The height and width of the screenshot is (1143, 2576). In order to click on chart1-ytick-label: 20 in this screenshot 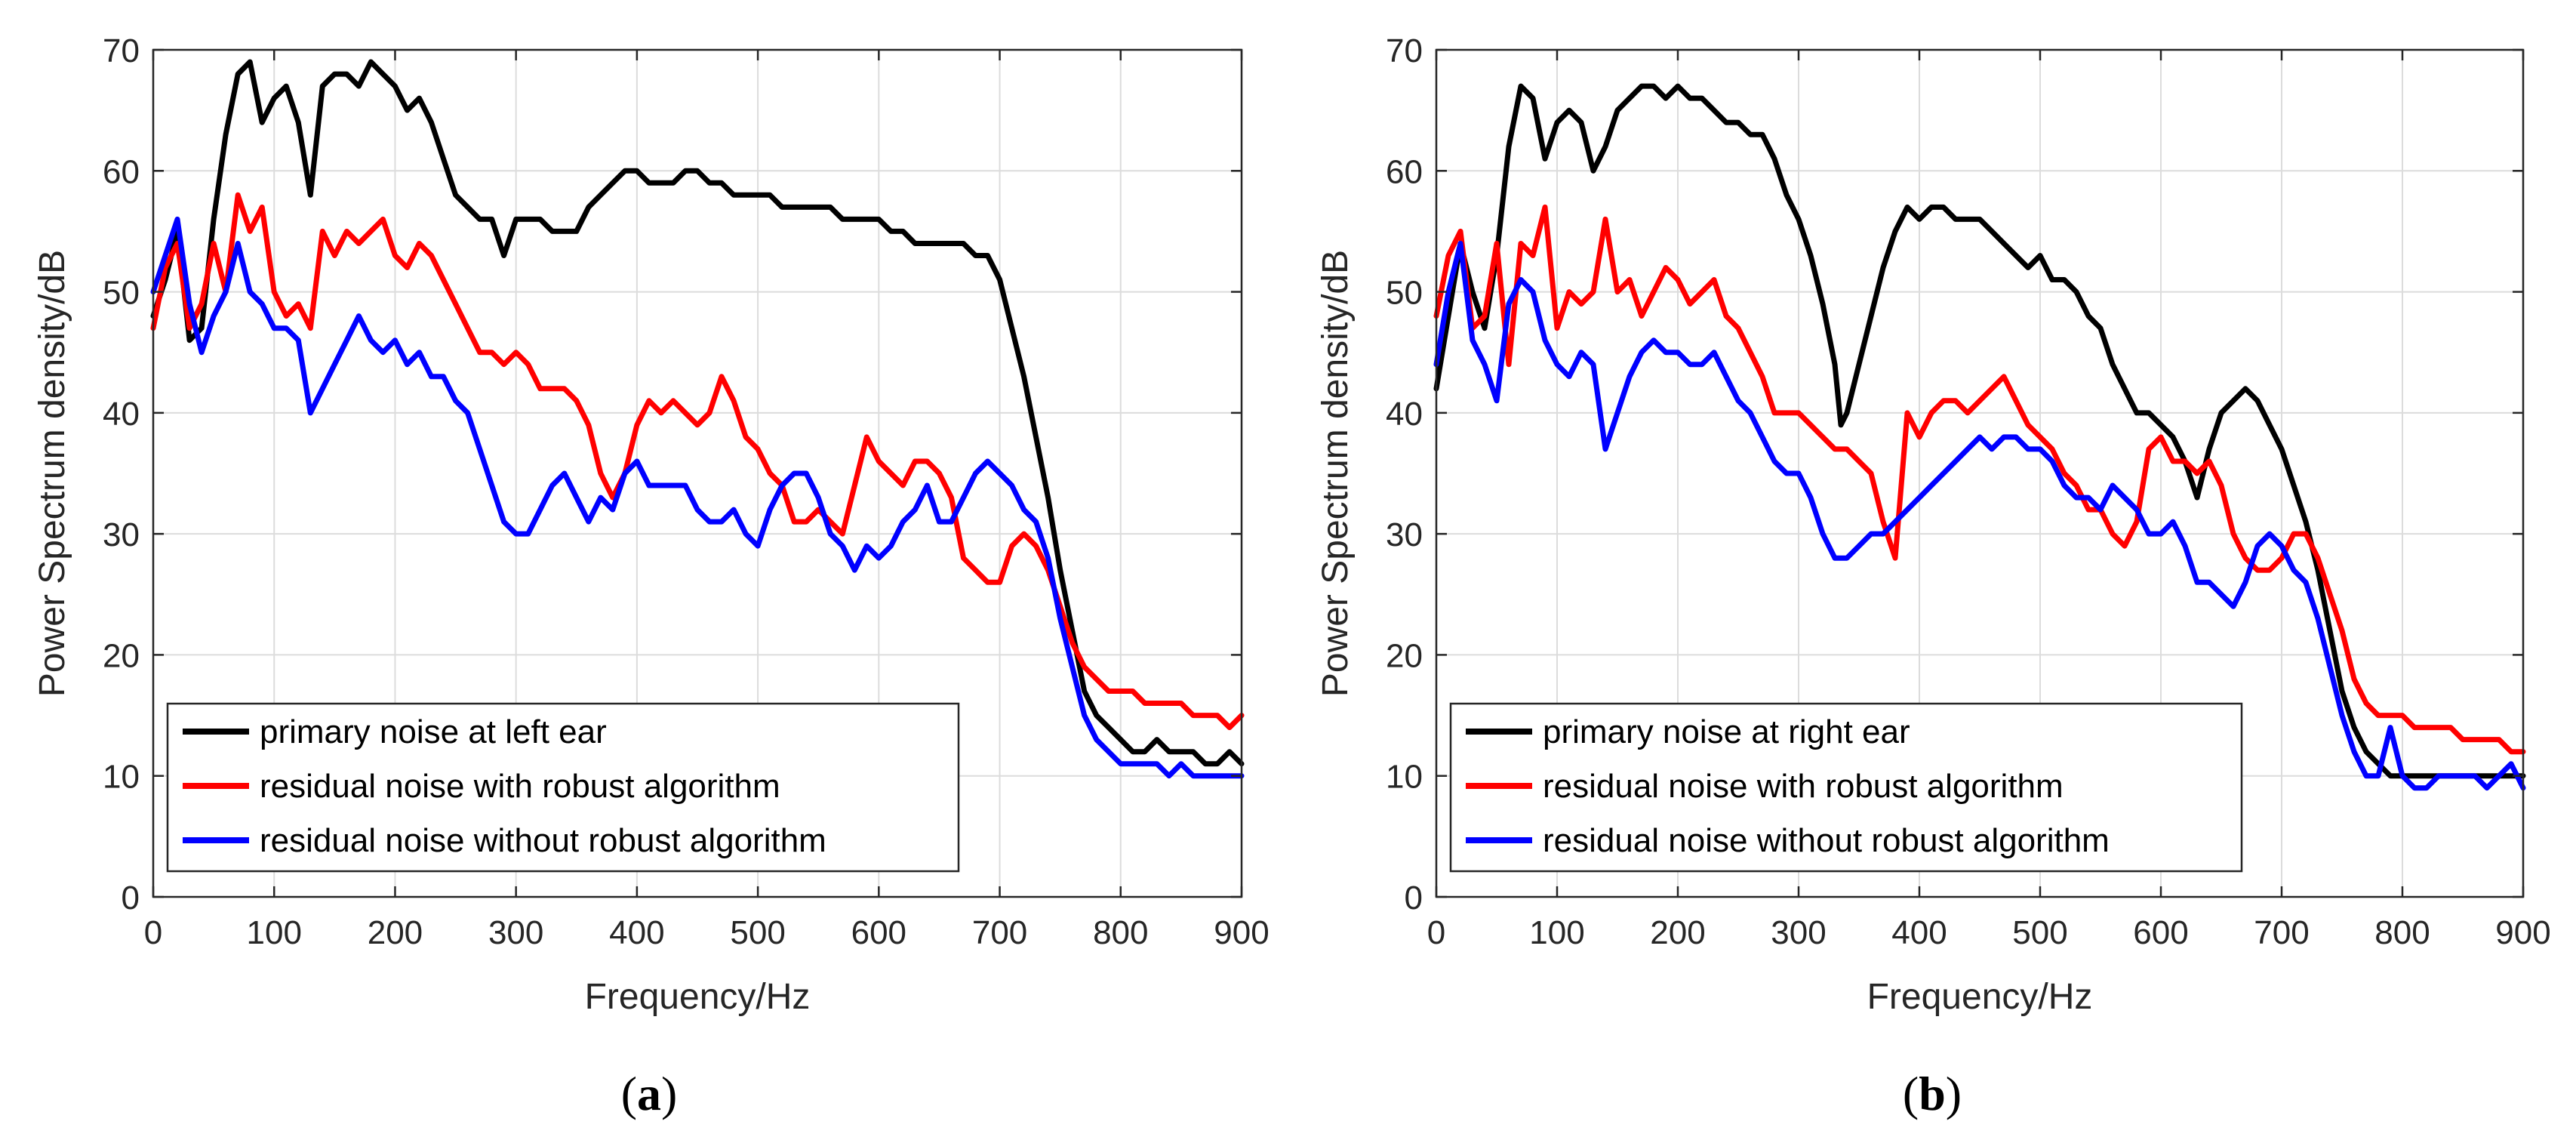, I will do `click(1404, 655)`.